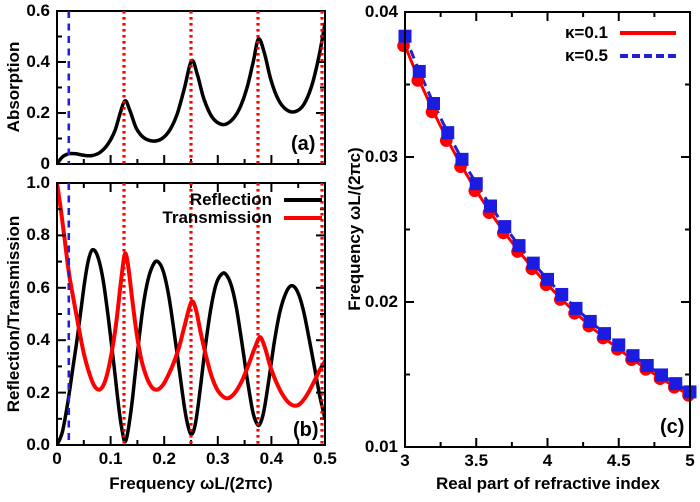 This screenshot has width=700, height=502. Describe the element at coordinates (325, 458) in the screenshot. I see `x-tick-label: 0.5` at that location.